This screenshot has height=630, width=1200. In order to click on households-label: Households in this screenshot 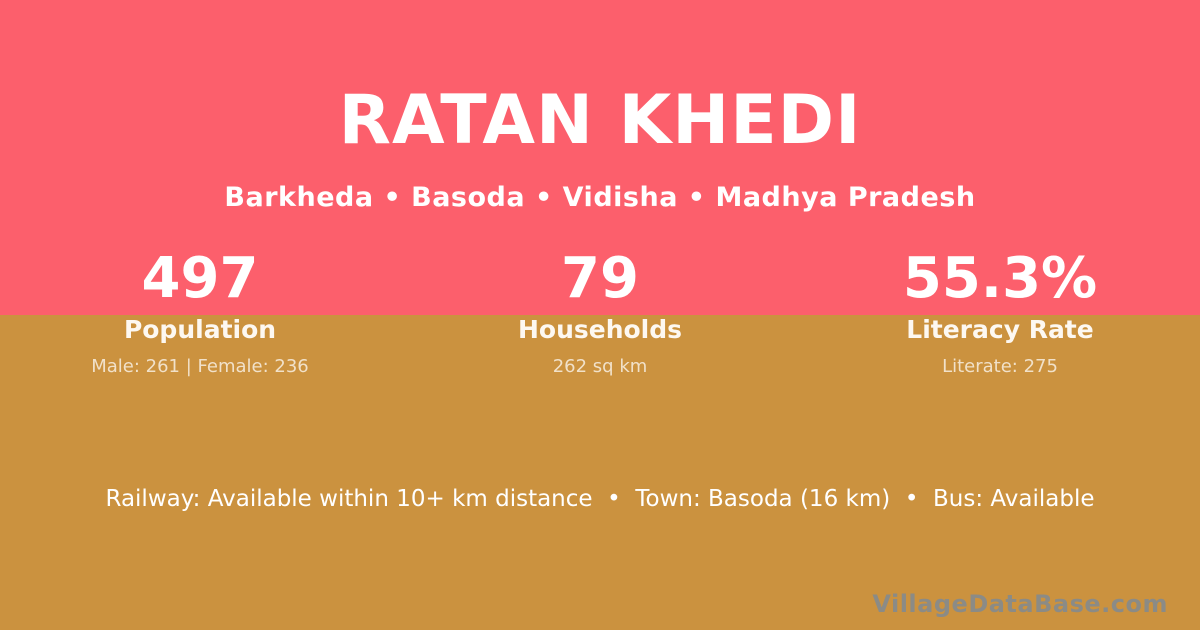, I will do `click(600, 329)`.